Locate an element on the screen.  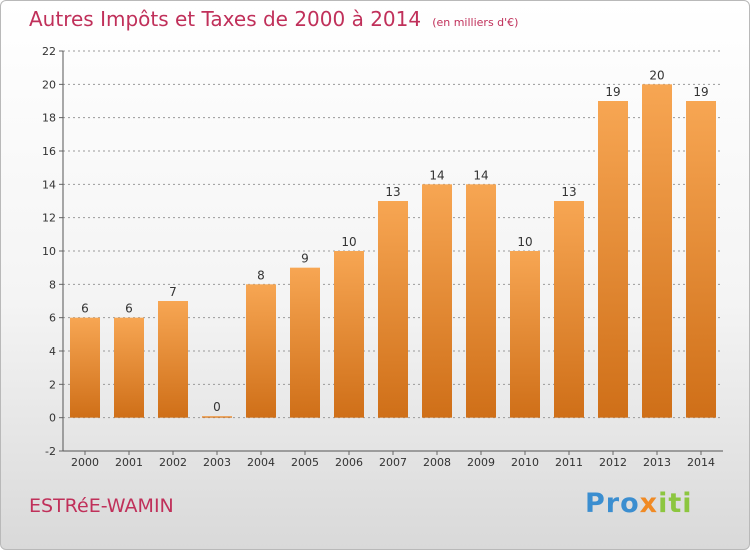
y-tick-label: -2 is located at coordinates (50, 451).